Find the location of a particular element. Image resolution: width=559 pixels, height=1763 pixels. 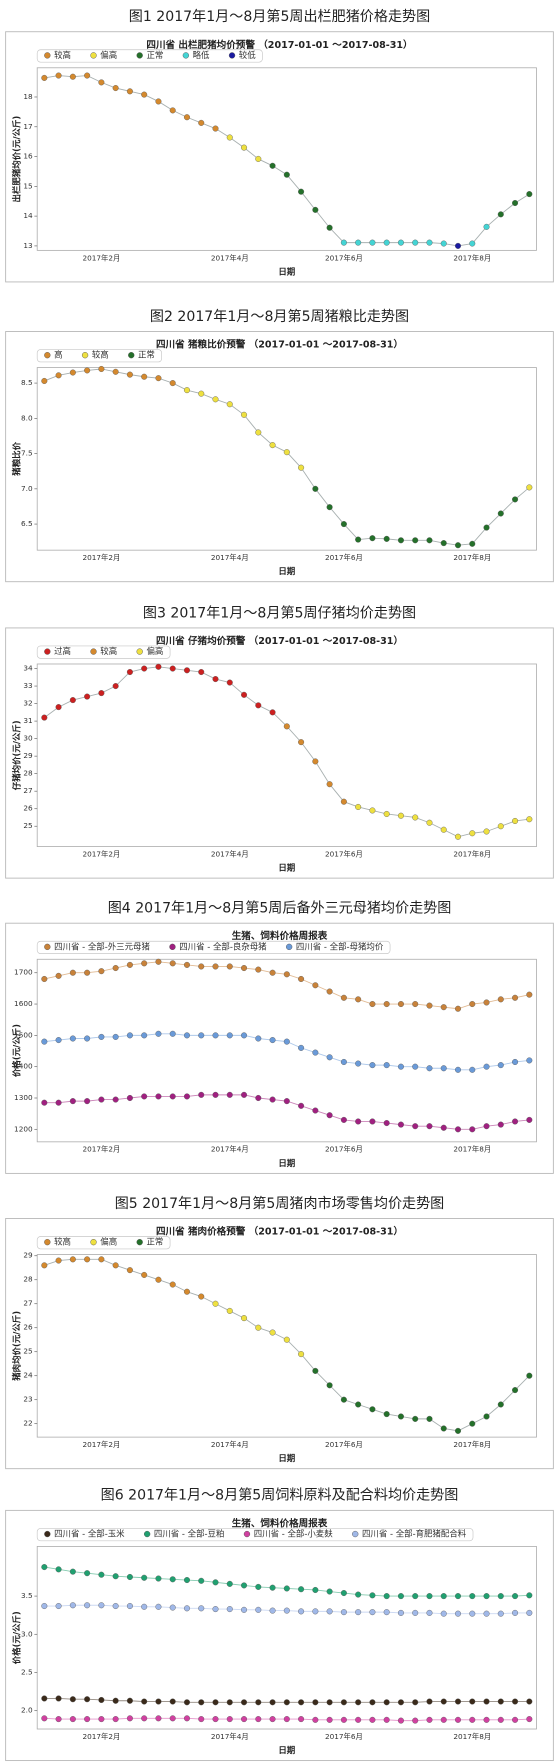

x-tick-label: 2017年6月 is located at coordinates (344, 1736).